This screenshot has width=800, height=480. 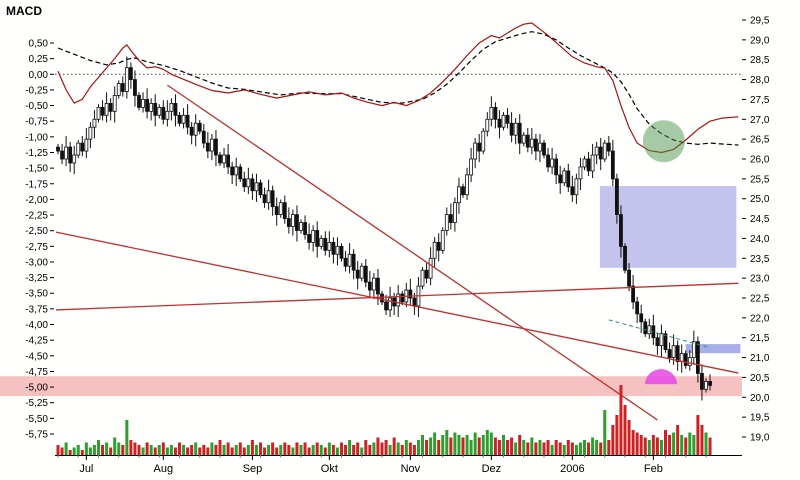 What do you see at coordinates (36, 356) in the screenshot?
I see `left-axis-label: -4,50` at bounding box center [36, 356].